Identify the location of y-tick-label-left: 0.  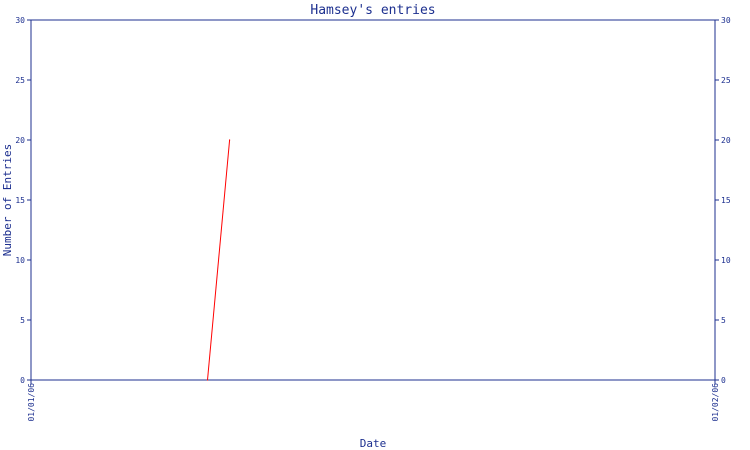
(22, 380).